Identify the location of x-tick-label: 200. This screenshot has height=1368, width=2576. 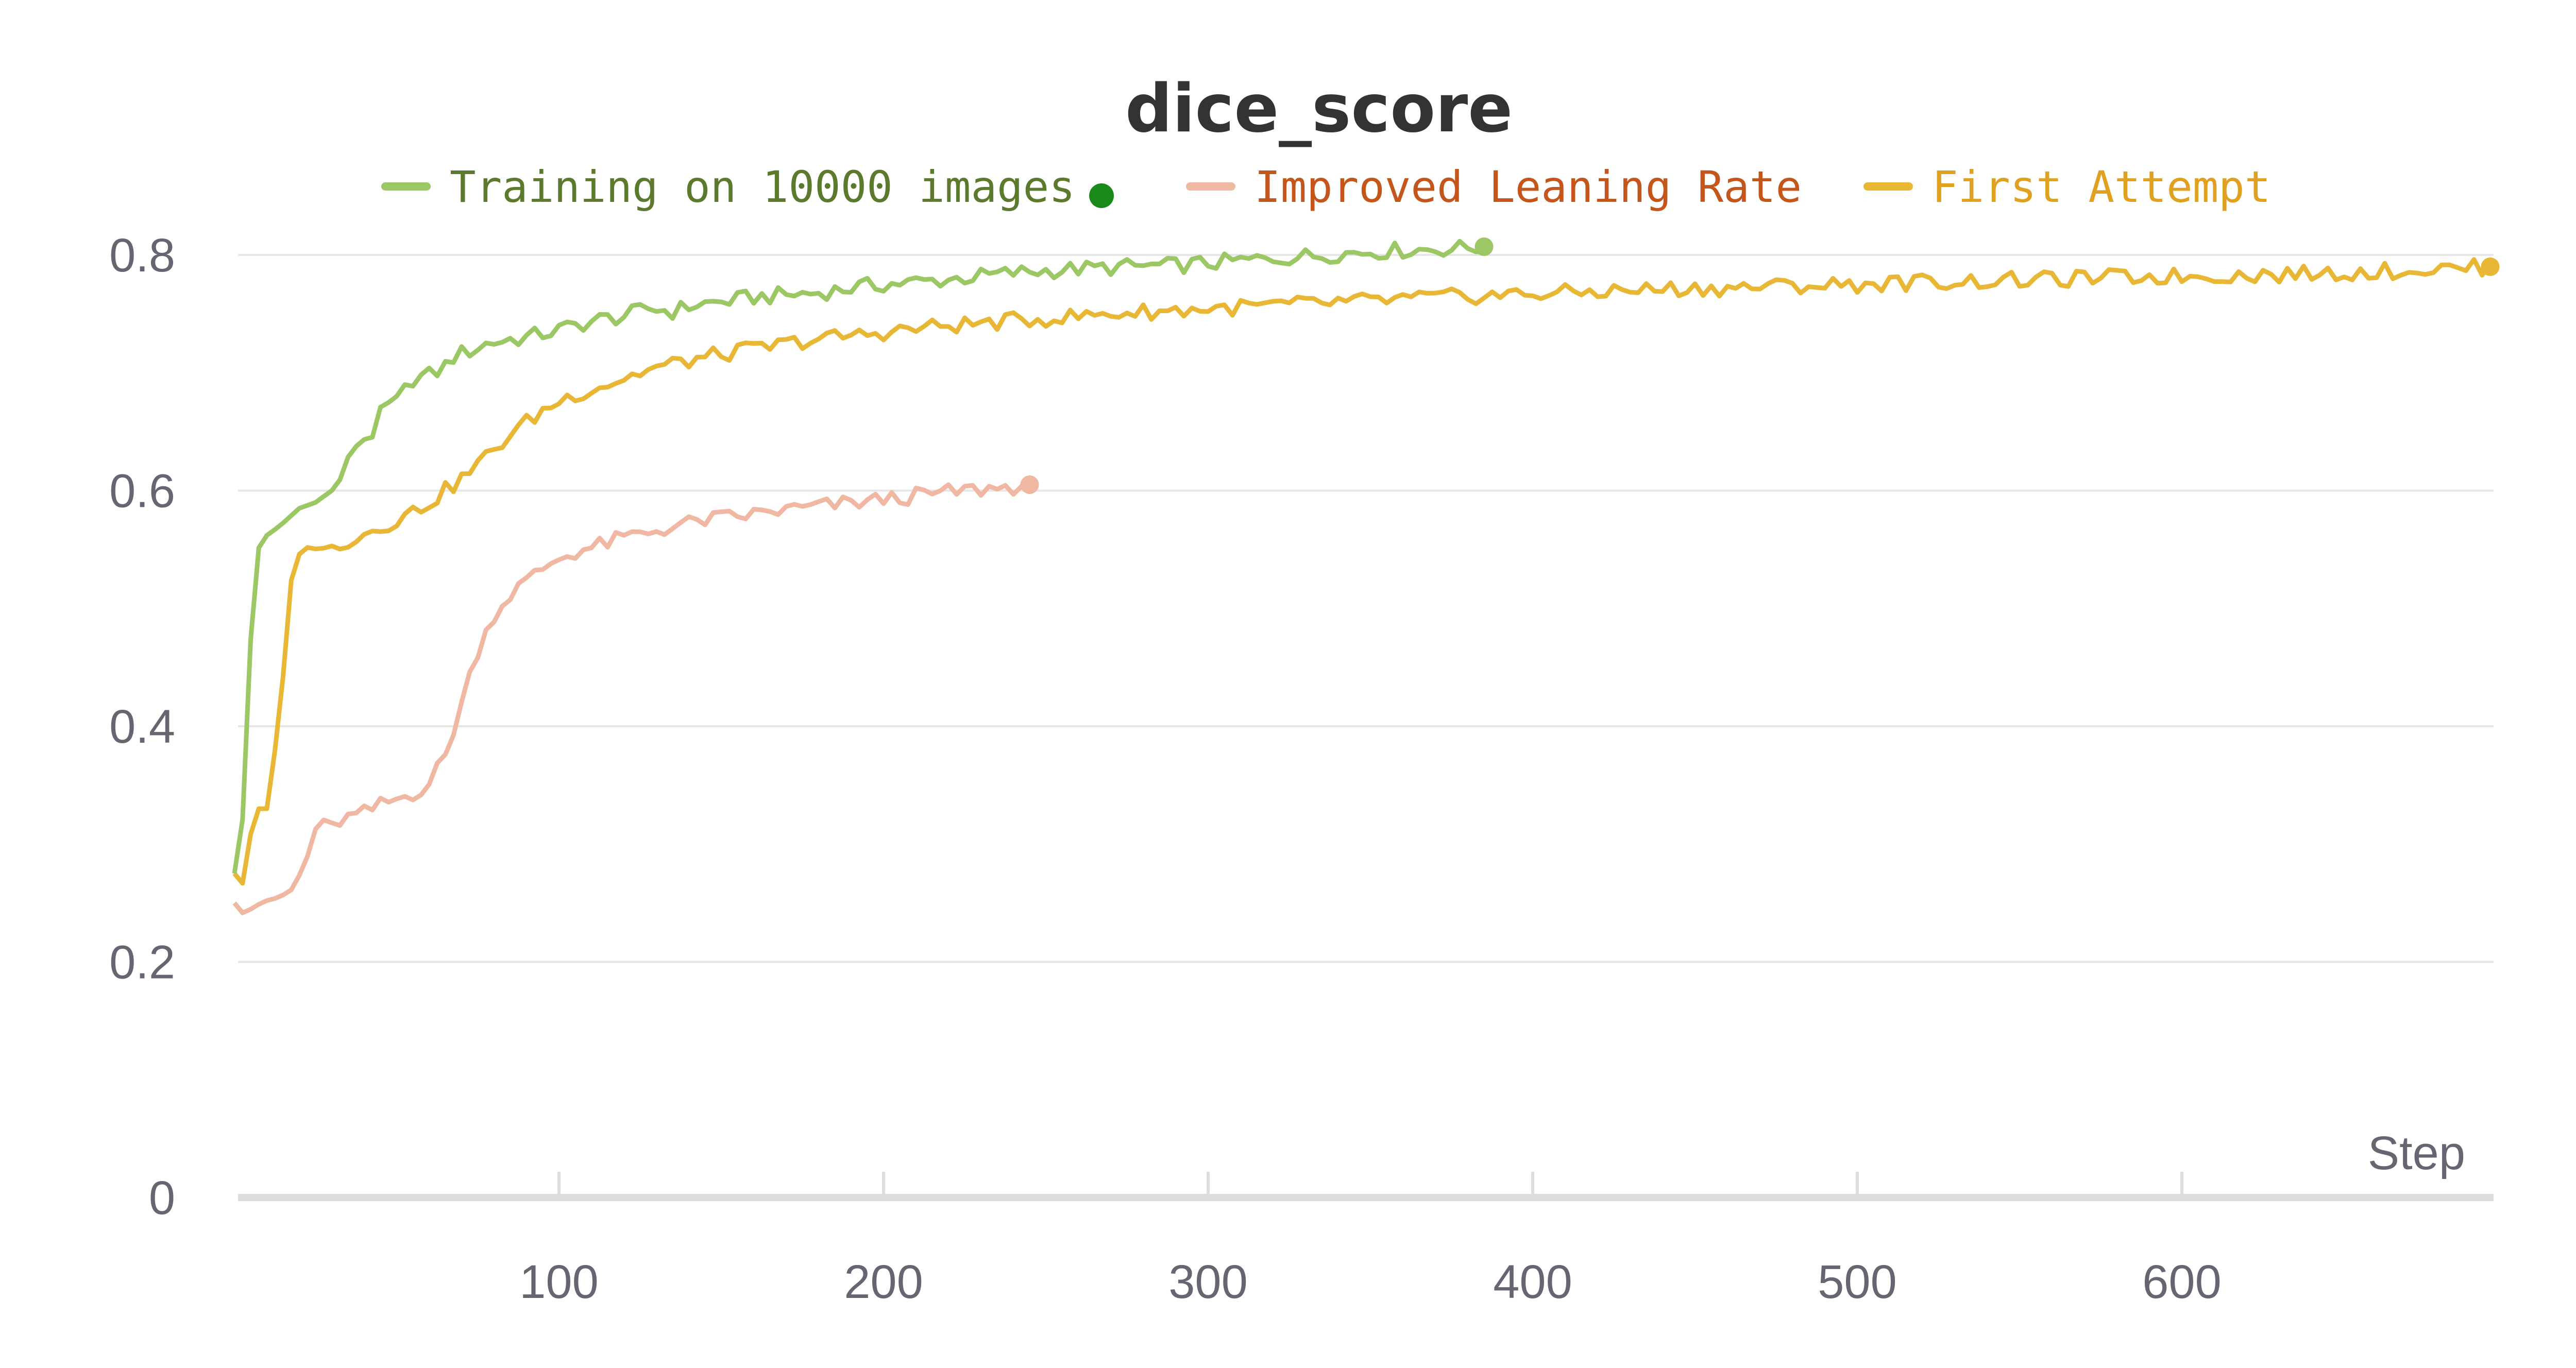
(883, 1282).